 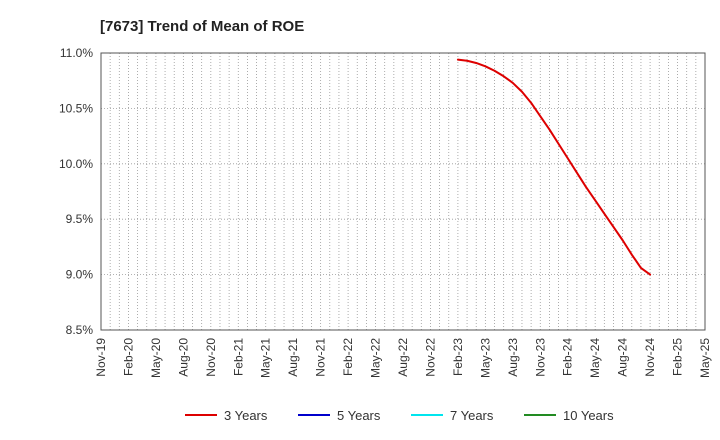 What do you see at coordinates (246, 415) in the screenshot?
I see `legend-label: 3 Years` at bounding box center [246, 415].